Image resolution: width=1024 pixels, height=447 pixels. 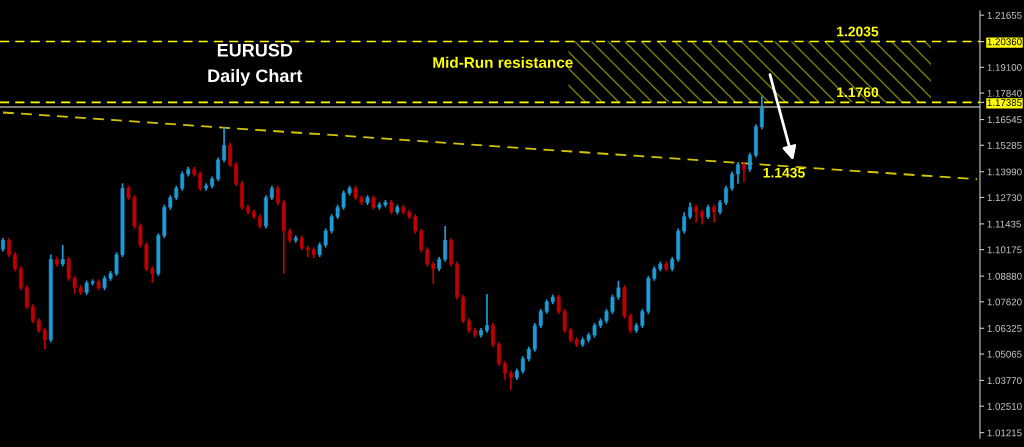 I want to click on y-tick-label: 1.05065, so click(x=1004, y=354).